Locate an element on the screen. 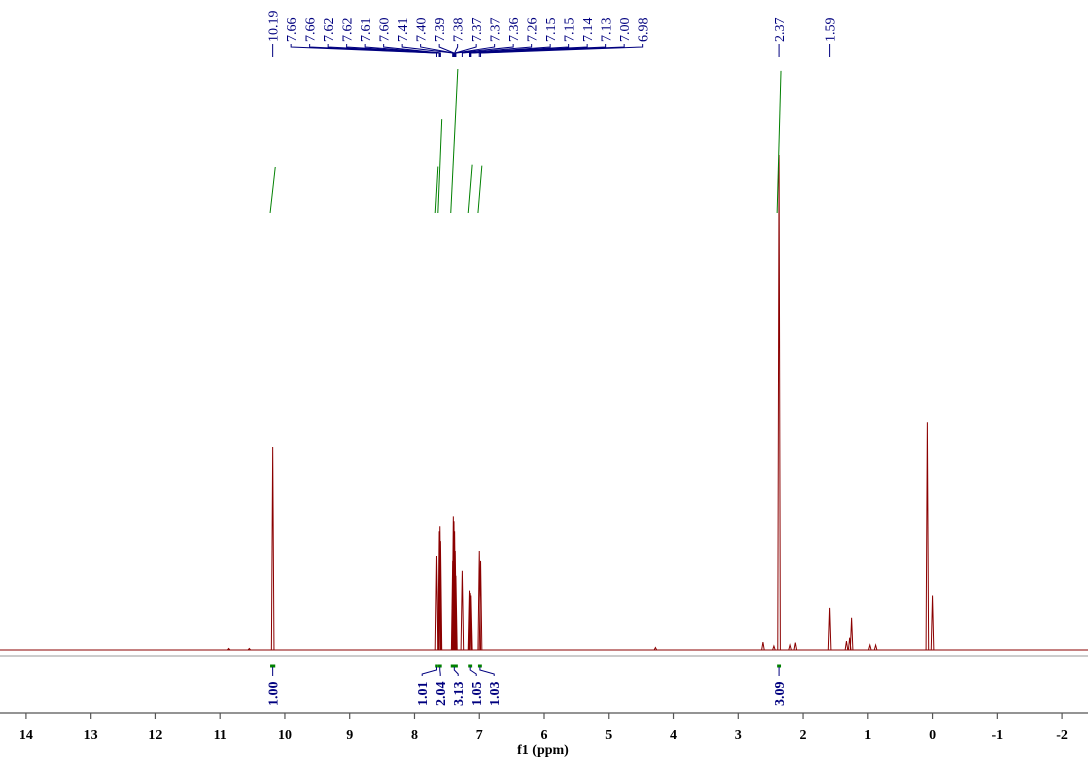  peak-label: 7.00 is located at coordinates (625, 30).